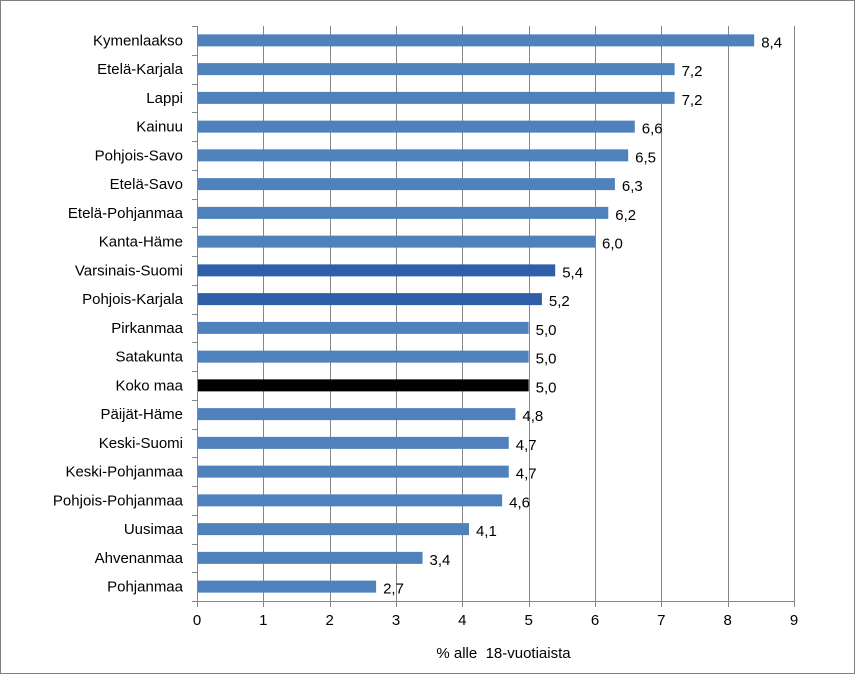 Image resolution: width=855 pixels, height=674 pixels. Describe the element at coordinates (138, 40) in the screenshot. I see `category-label-0: Kymenlaakso` at that location.